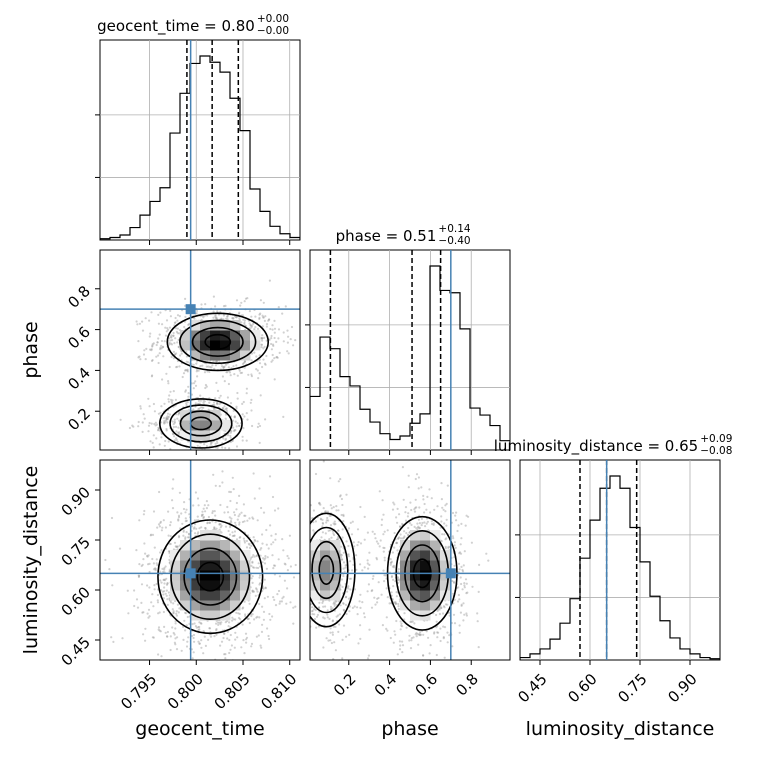 Image resolution: width=760 pixels, height=760 pixels. Describe the element at coordinates (31, 560) in the screenshot. I see `y-axis-label: luminosity_distance` at that location.